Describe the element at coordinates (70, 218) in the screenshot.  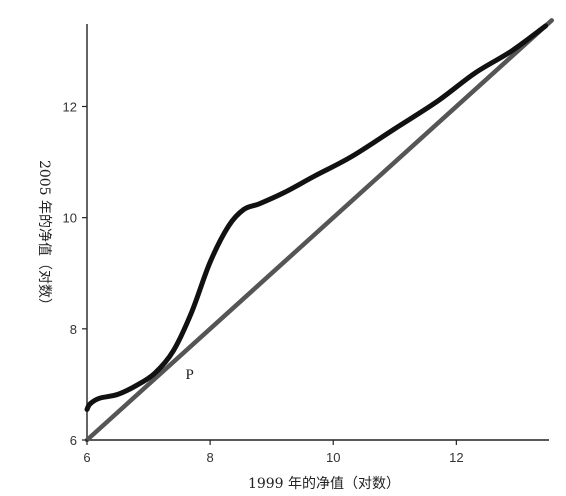
I see `y-tick-label: 10` at that location.